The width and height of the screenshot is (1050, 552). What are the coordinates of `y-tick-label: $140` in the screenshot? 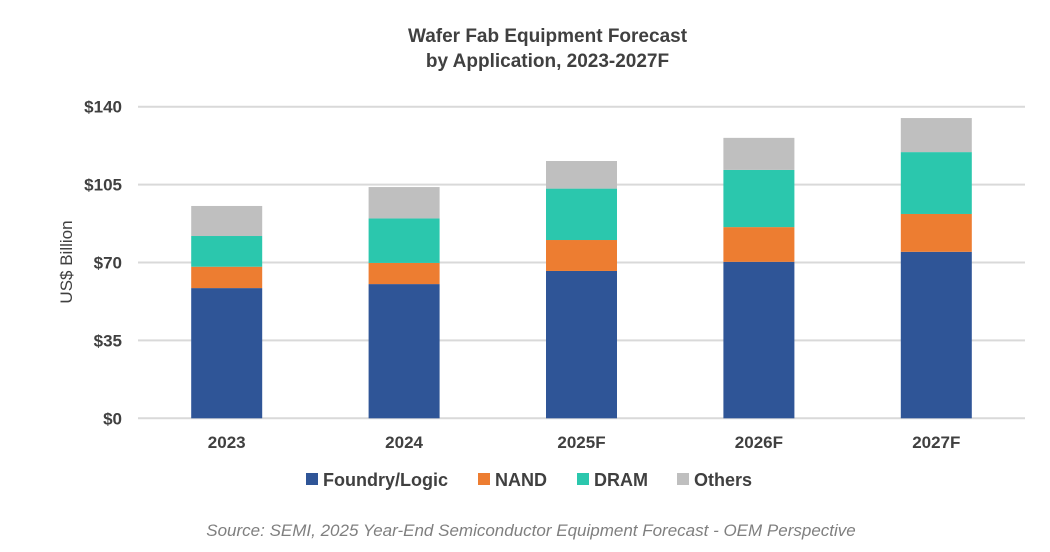 It's located at (103, 107).